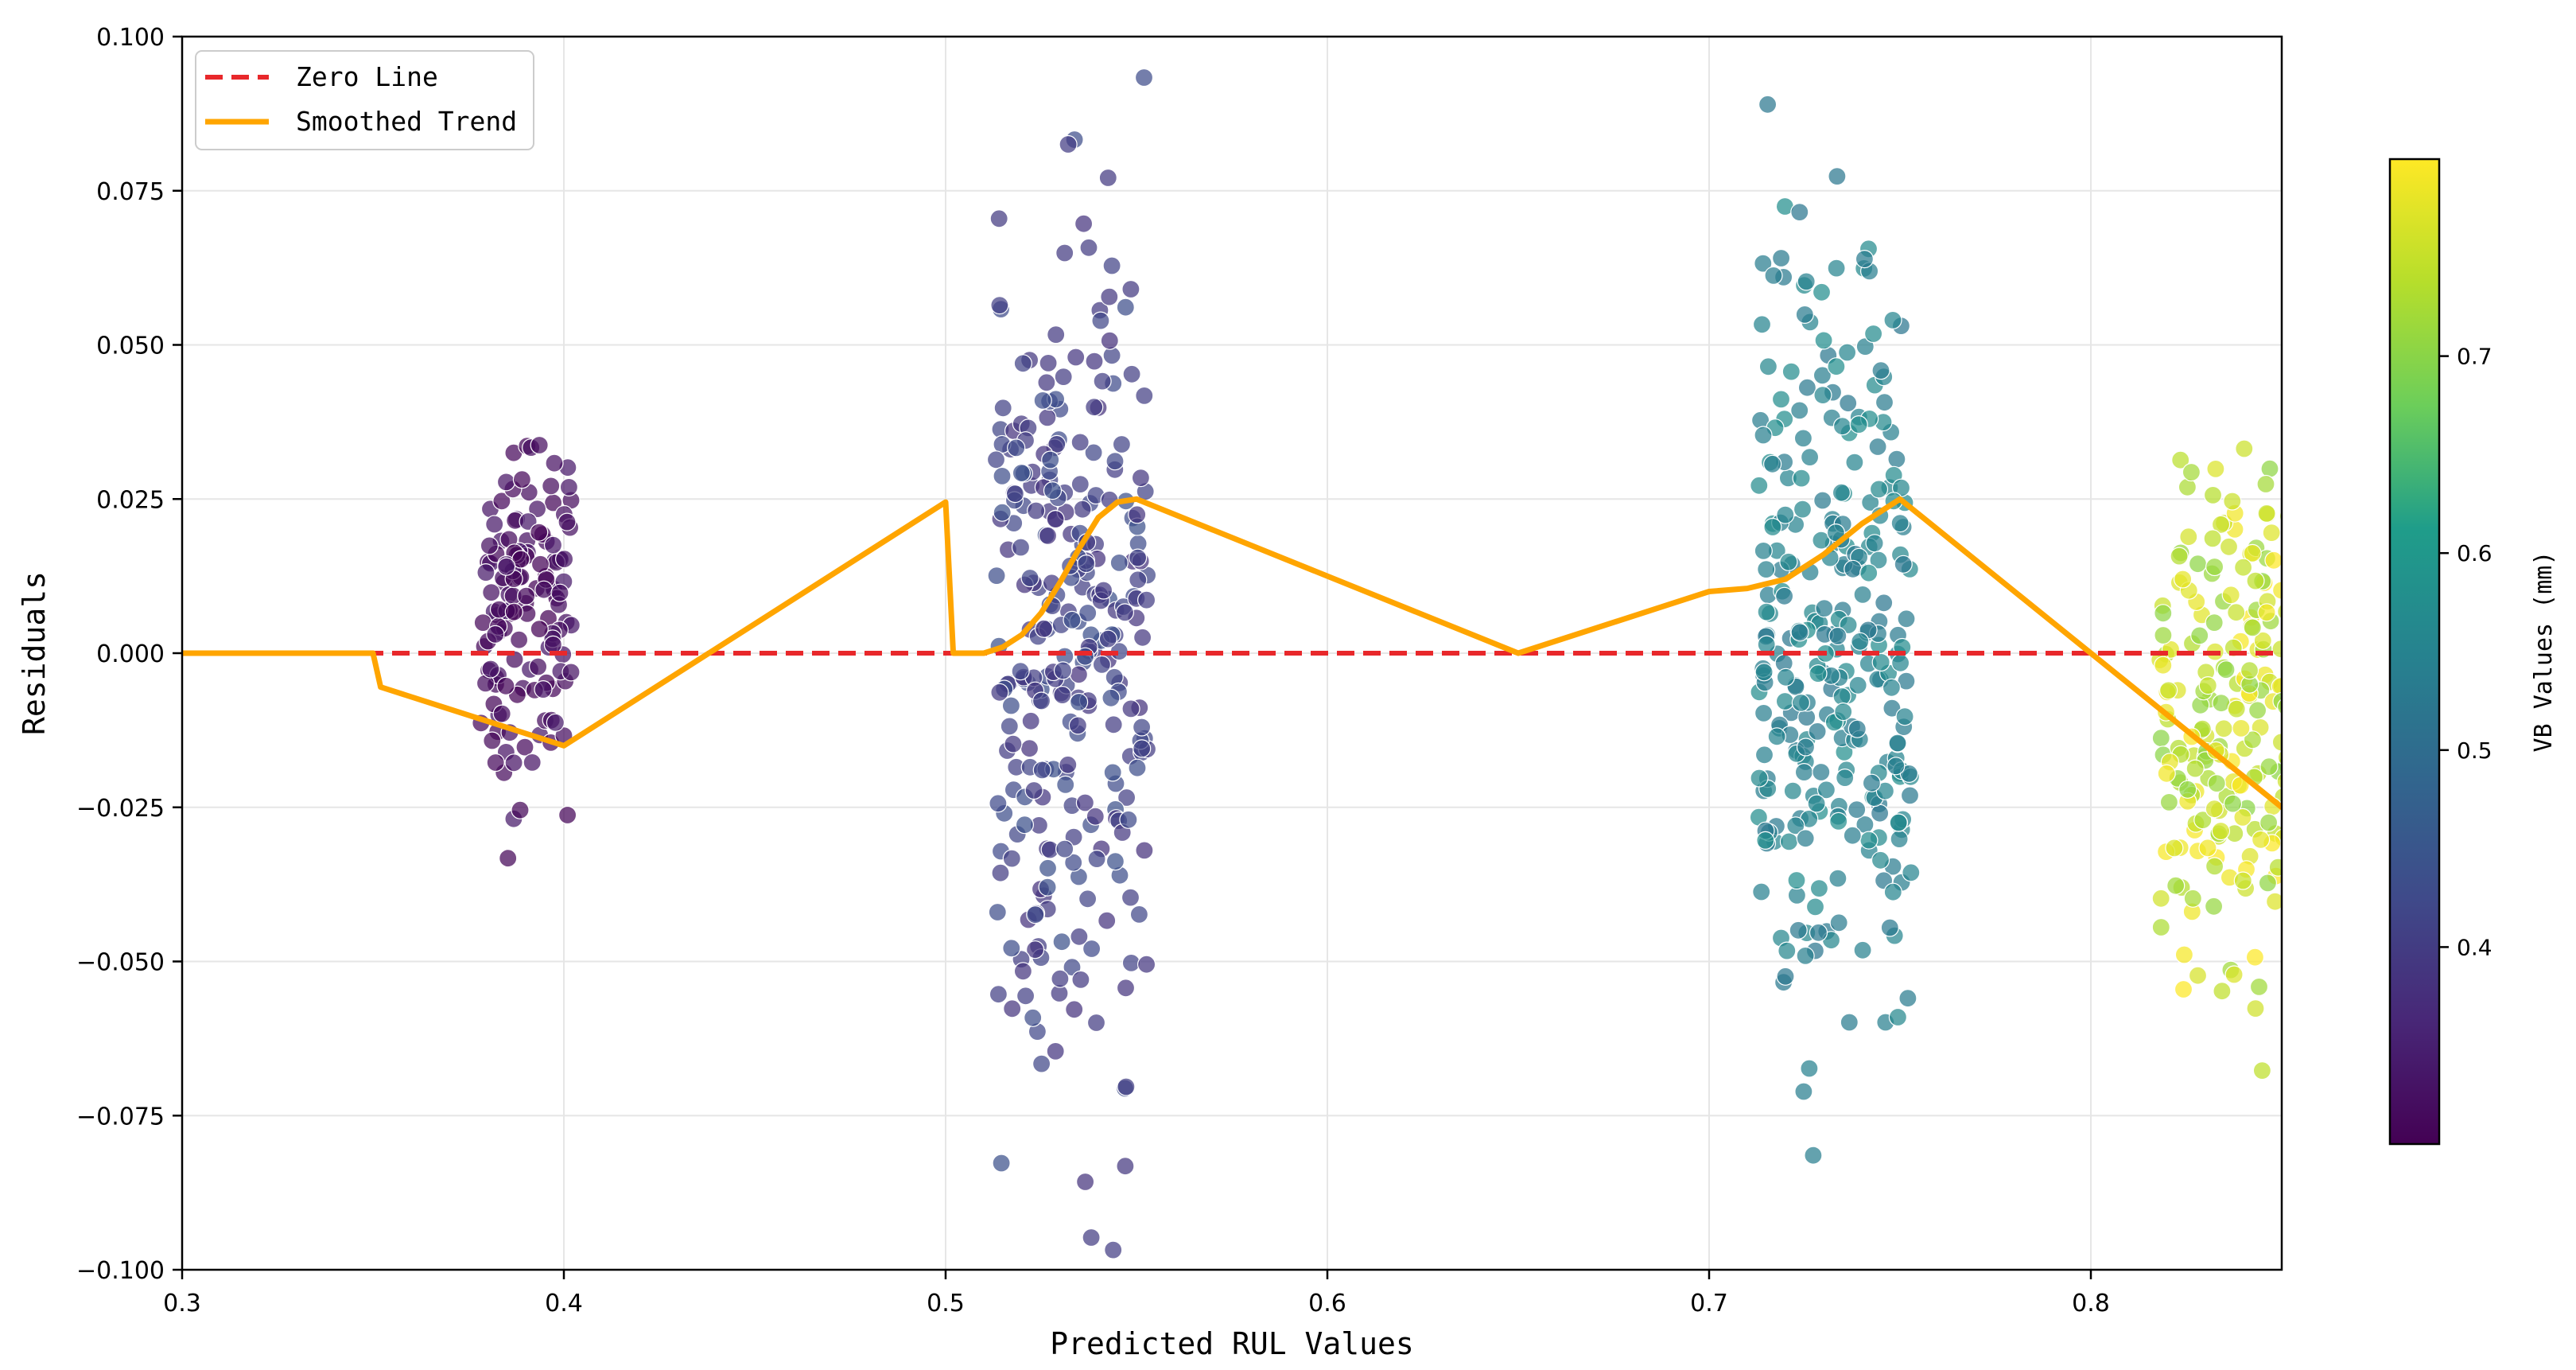 The width and height of the screenshot is (2576, 1370). What do you see at coordinates (2091, 1303) in the screenshot?
I see `x-tick-label: 0.8` at bounding box center [2091, 1303].